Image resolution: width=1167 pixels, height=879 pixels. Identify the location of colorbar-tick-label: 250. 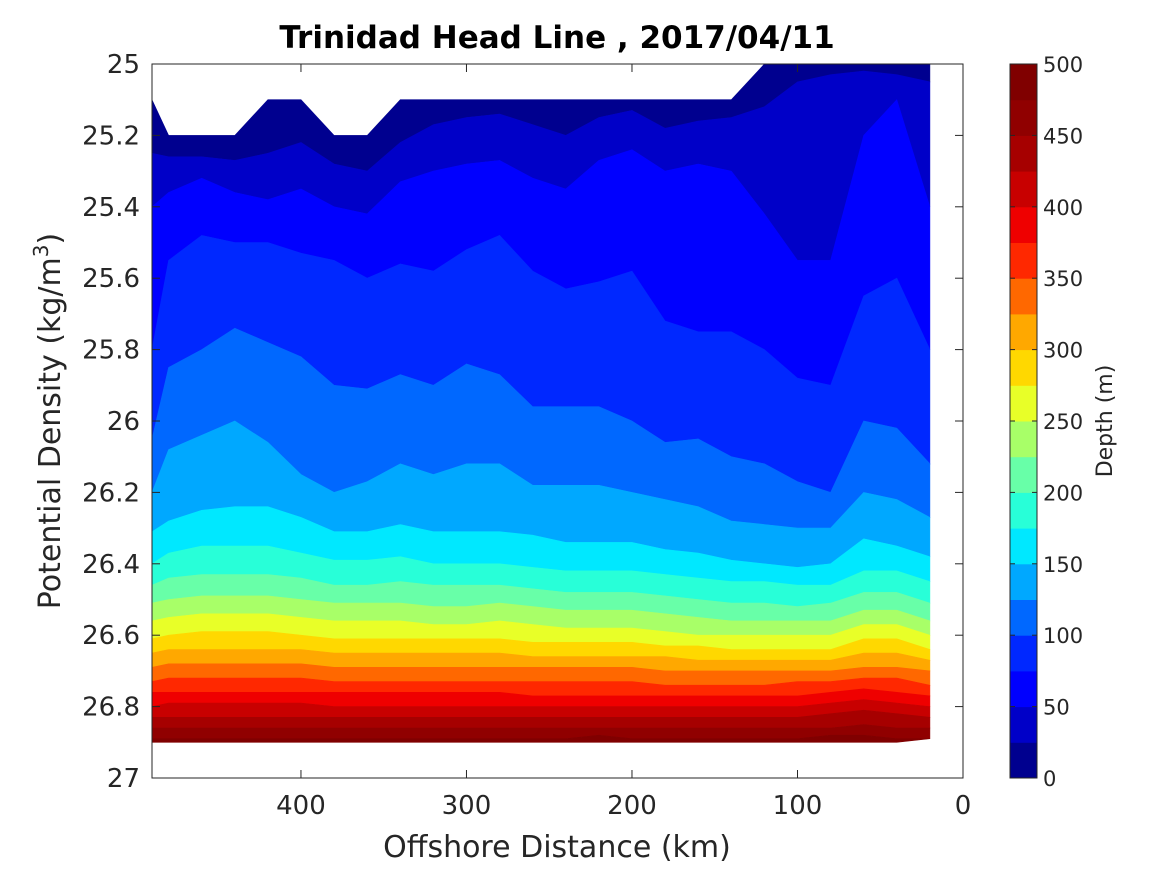
(1063, 422).